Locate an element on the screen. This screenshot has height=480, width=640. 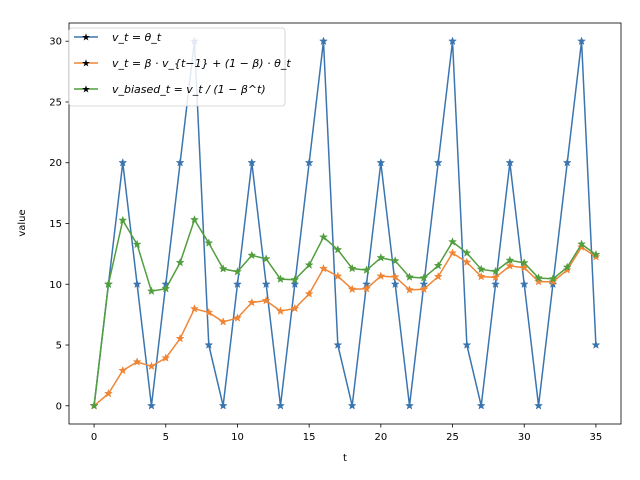
x-tick-label-1: 5 is located at coordinates (166, 437).